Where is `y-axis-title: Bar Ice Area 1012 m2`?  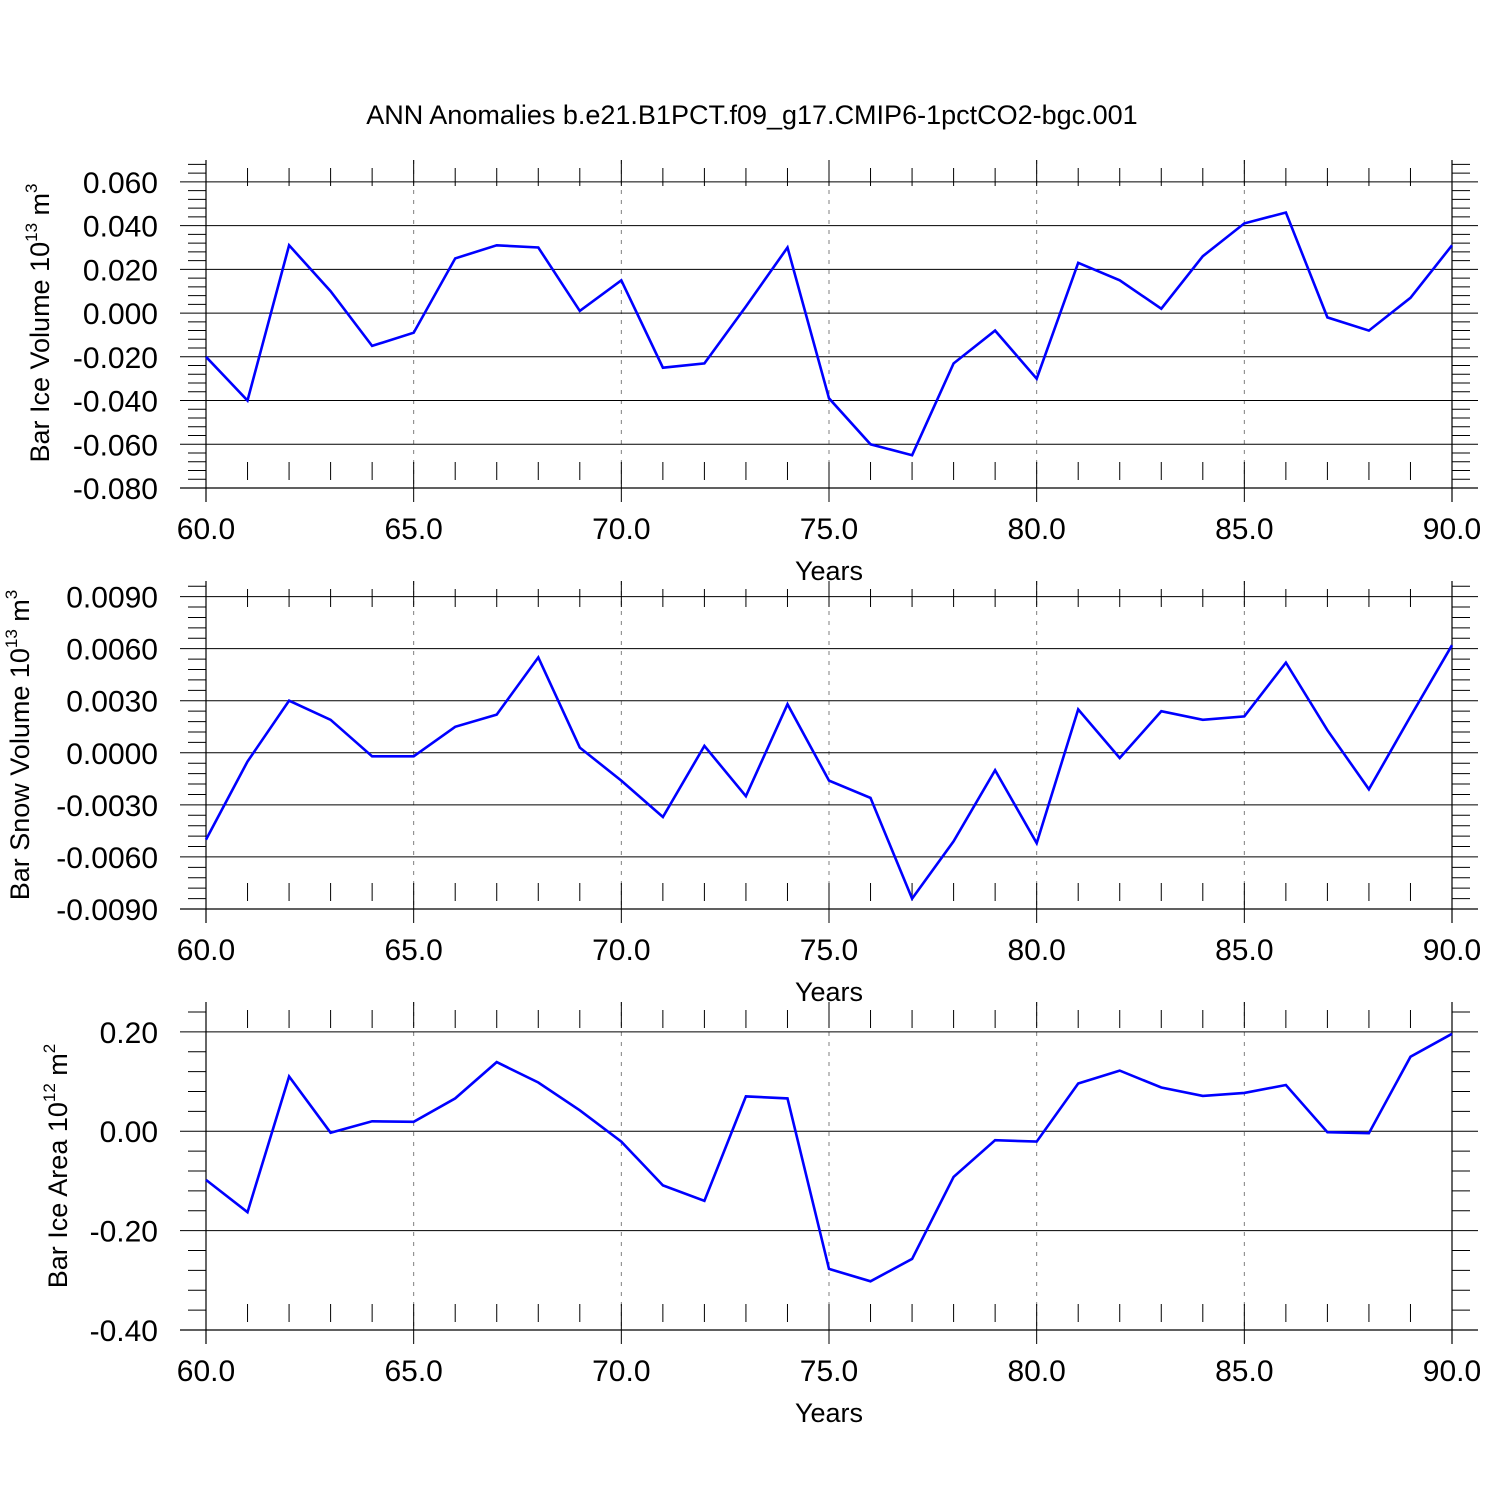 y-axis-title: Bar Ice Area 1012 m2 is located at coordinates (56, 1166).